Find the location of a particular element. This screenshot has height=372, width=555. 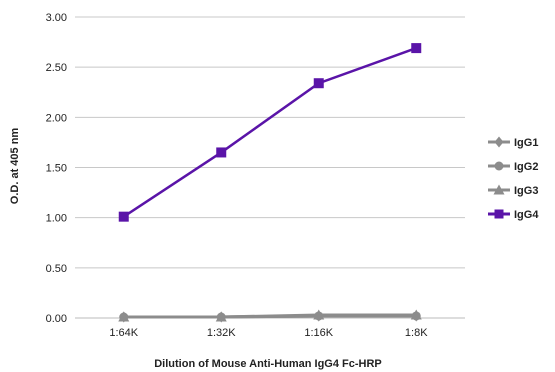

x-axis-title: Dilution of Mouse Anti-Human IgG4 Fc-HRP is located at coordinates (268, 364).